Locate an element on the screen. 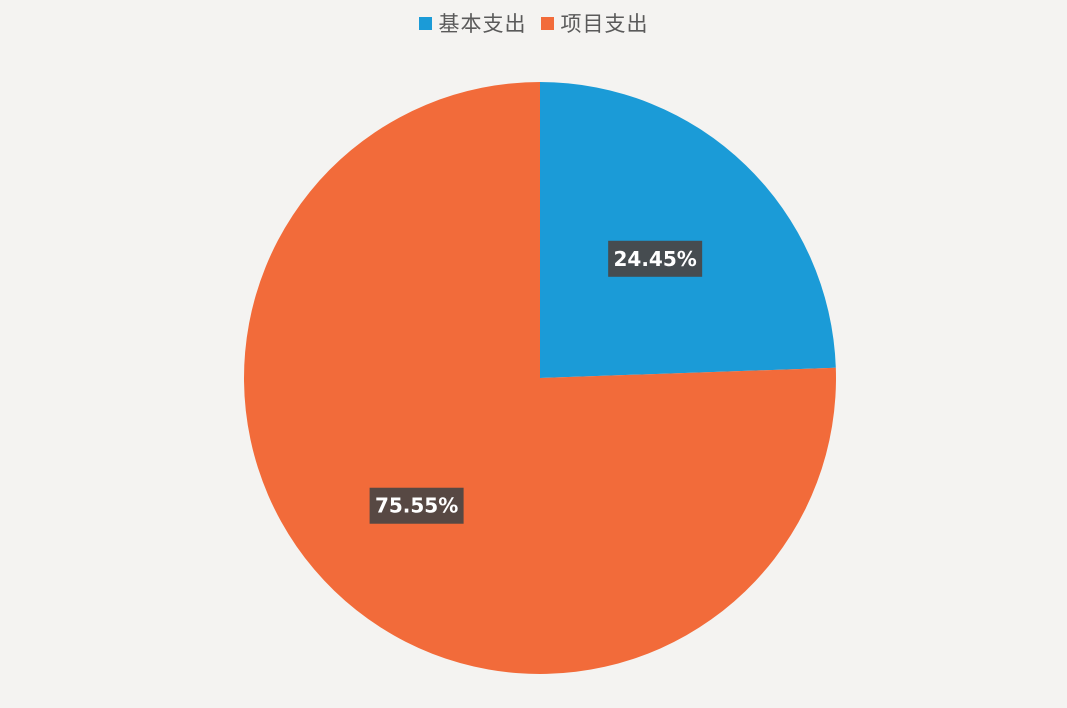  legend-label-basic: 基本支出 is located at coordinates (482, 24).